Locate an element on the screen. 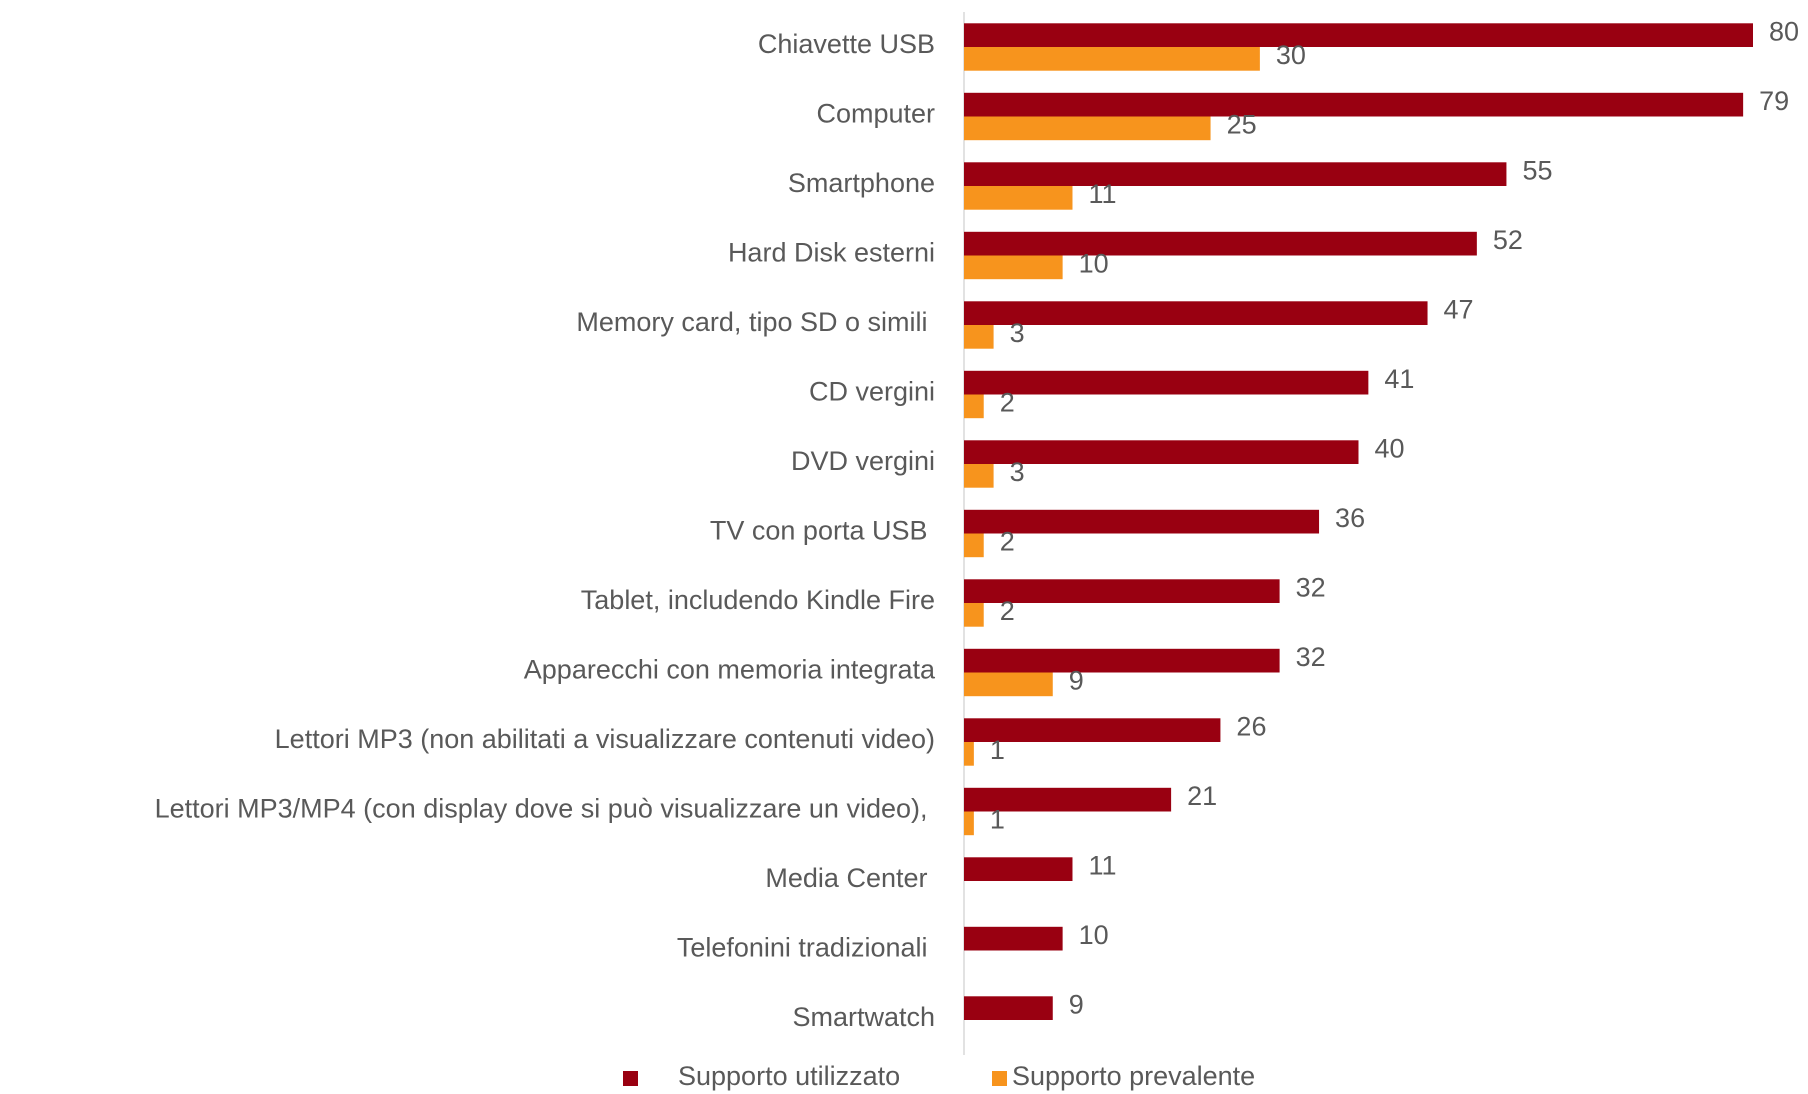 The height and width of the screenshot is (1094, 1808). category-label: Media Center is located at coordinates (850, 878).